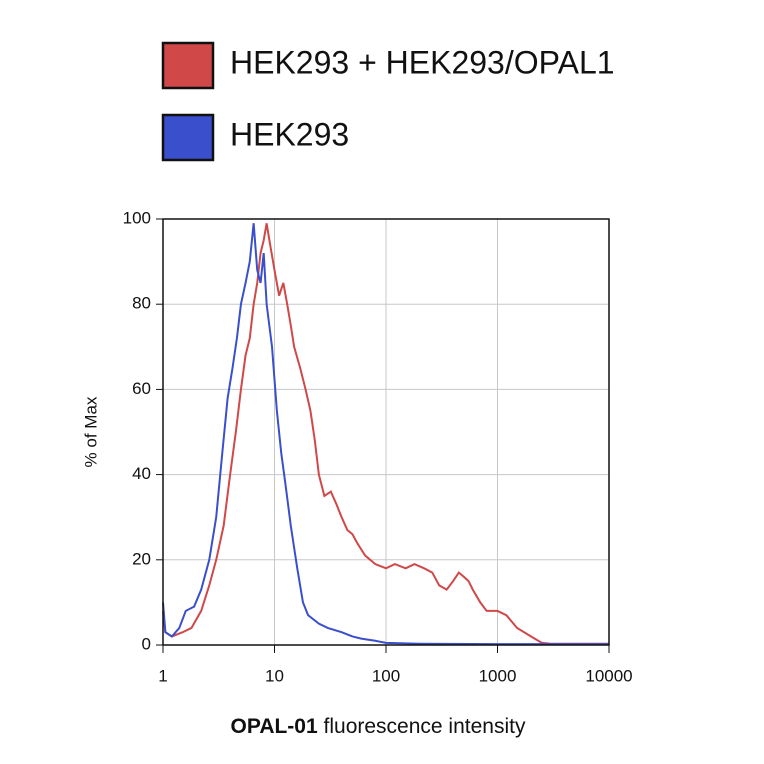 The height and width of the screenshot is (764, 764). I want to click on x-tick-label: 10, so click(274, 675).